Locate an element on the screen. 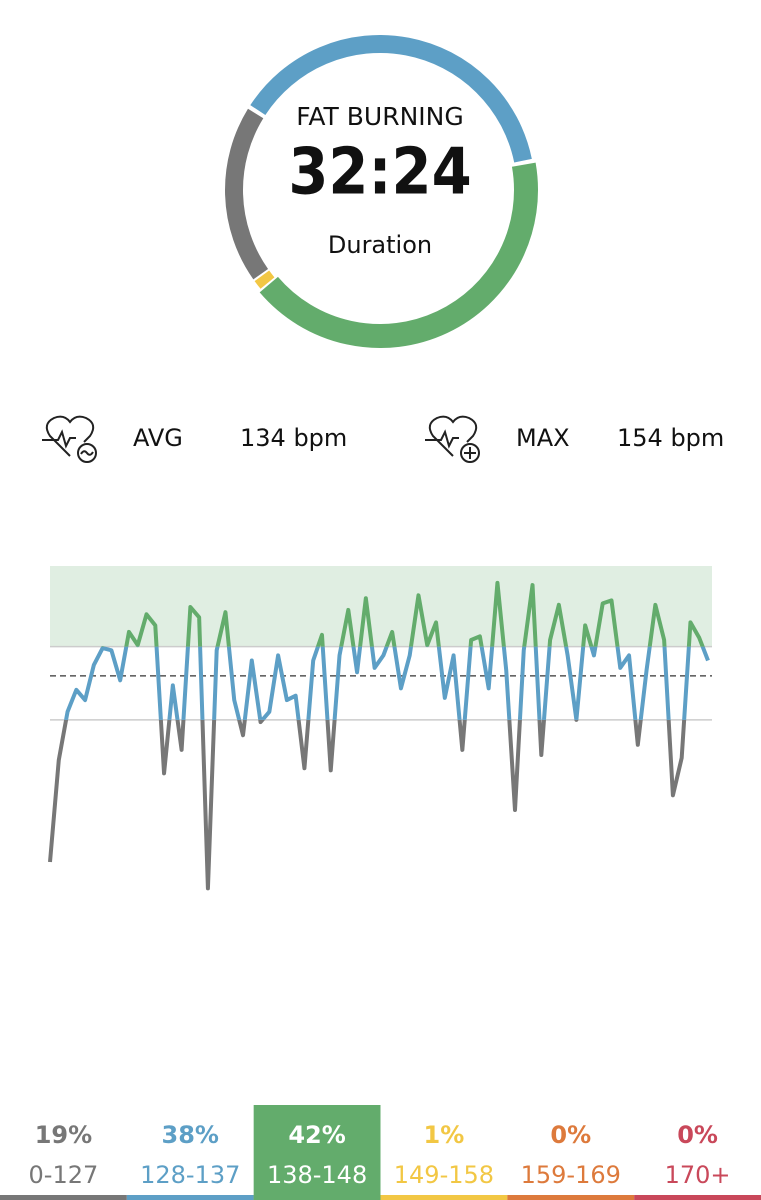 The image size is (761, 1200). zone-percent: 38% is located at coordinates (190, 1135).